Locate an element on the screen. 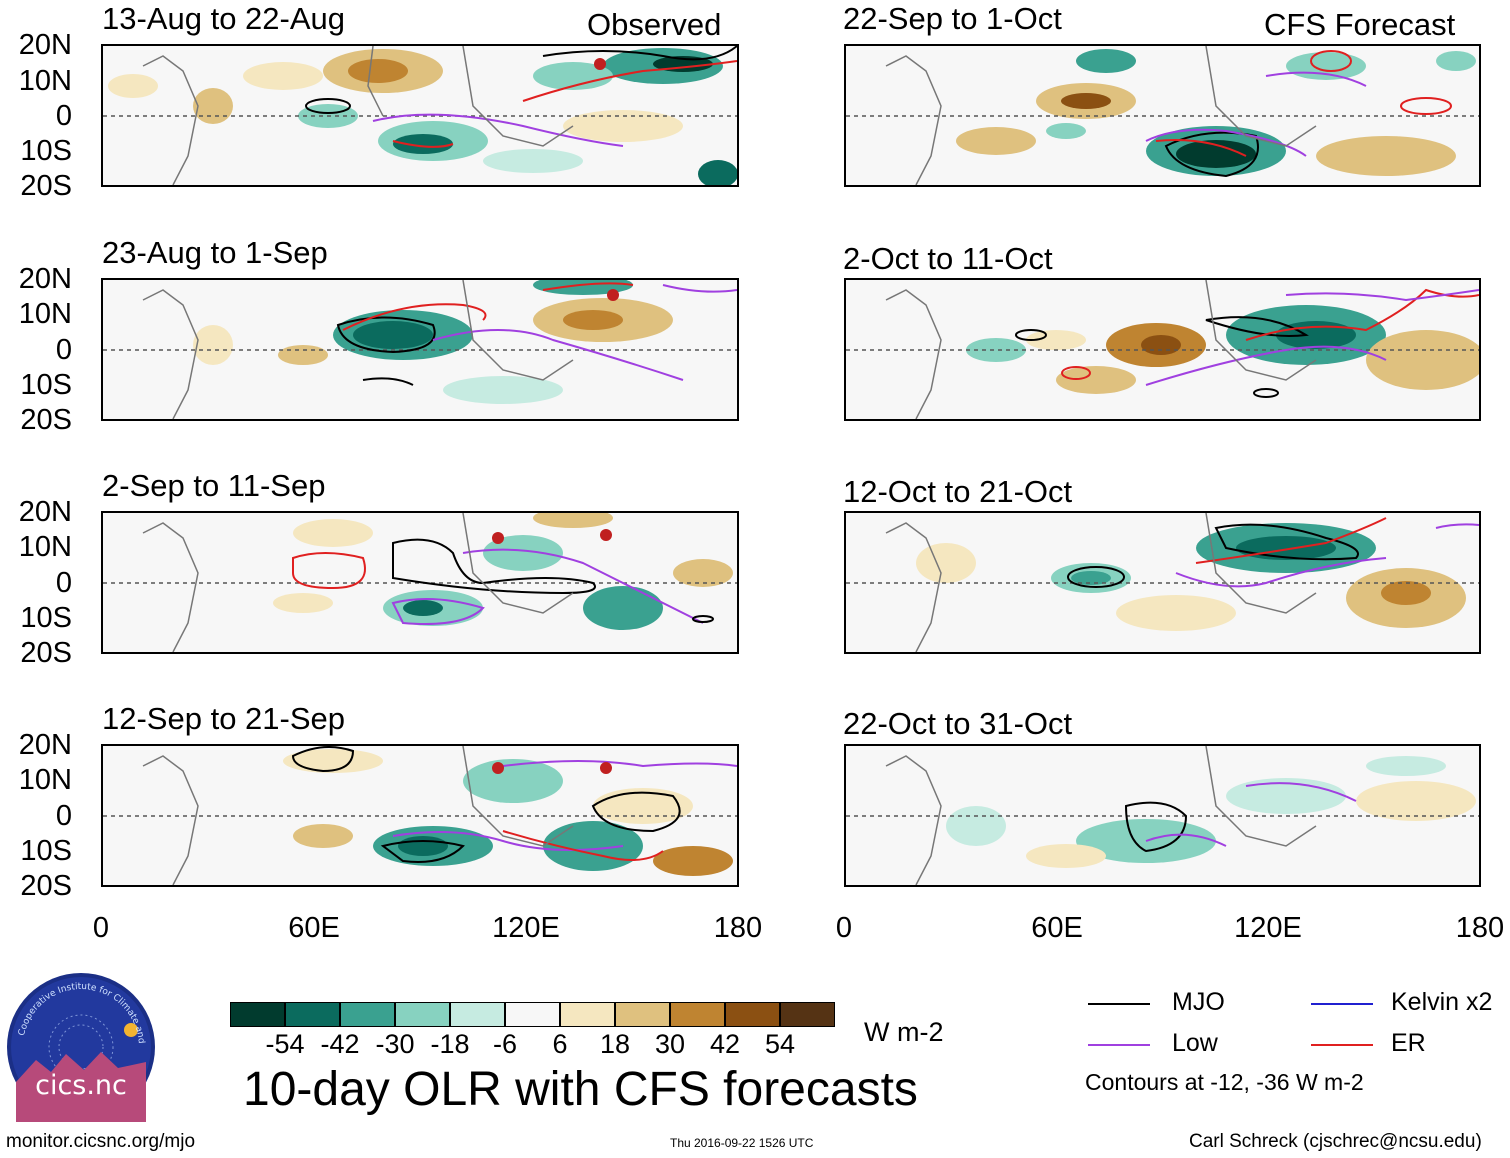  colorbar-label: 6 is located at coordinates (560, 1044).